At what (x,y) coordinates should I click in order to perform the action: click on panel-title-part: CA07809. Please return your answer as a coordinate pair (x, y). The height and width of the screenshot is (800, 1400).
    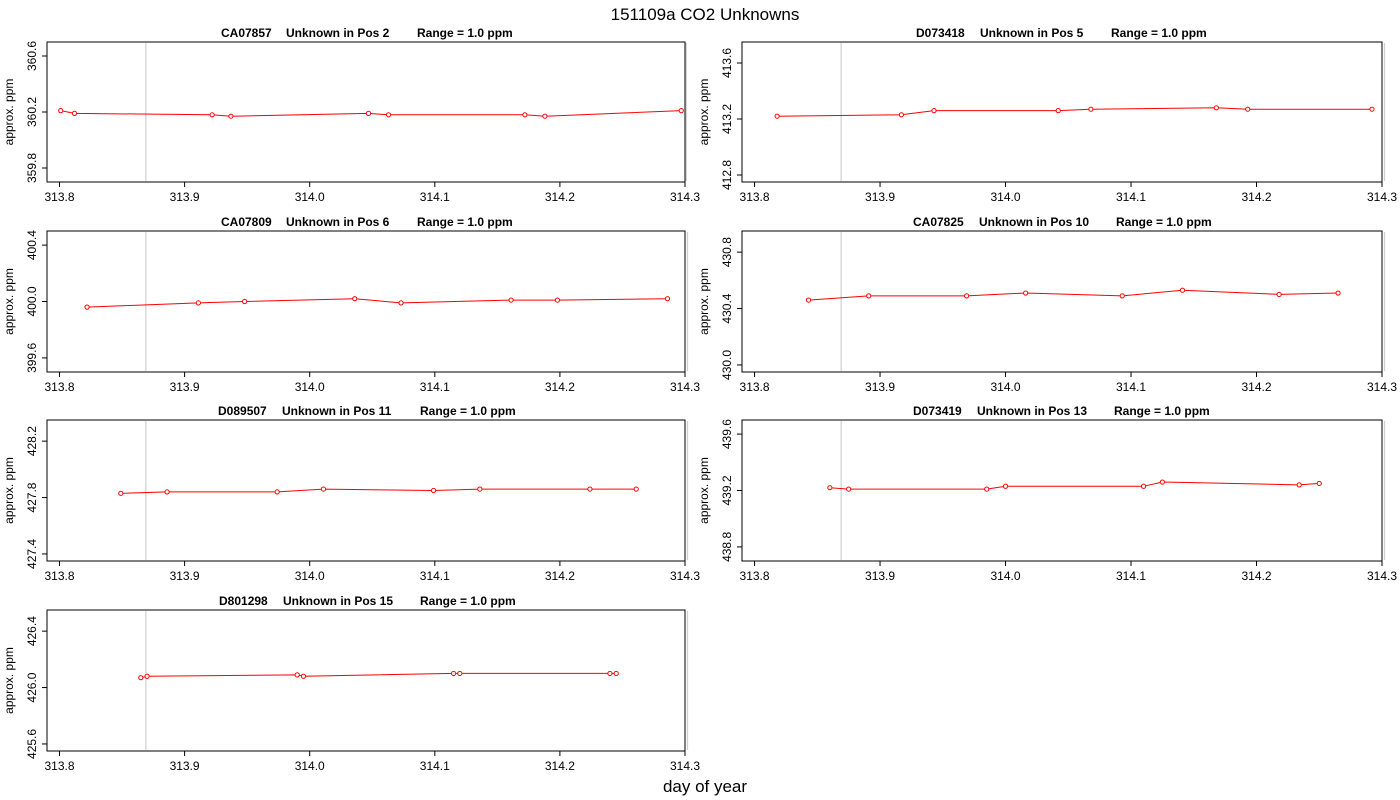
    Looking at the image, I should click on (246, 222).